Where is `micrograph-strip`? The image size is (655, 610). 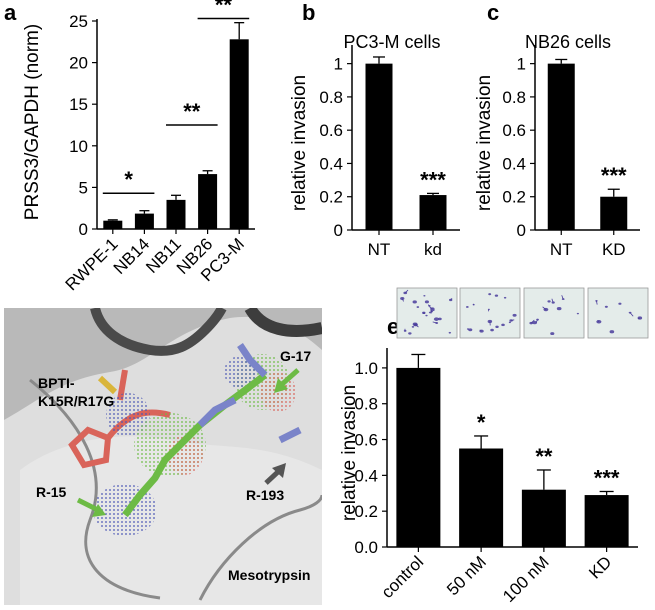
micrograph-strip is located at coordinates (522, 313).